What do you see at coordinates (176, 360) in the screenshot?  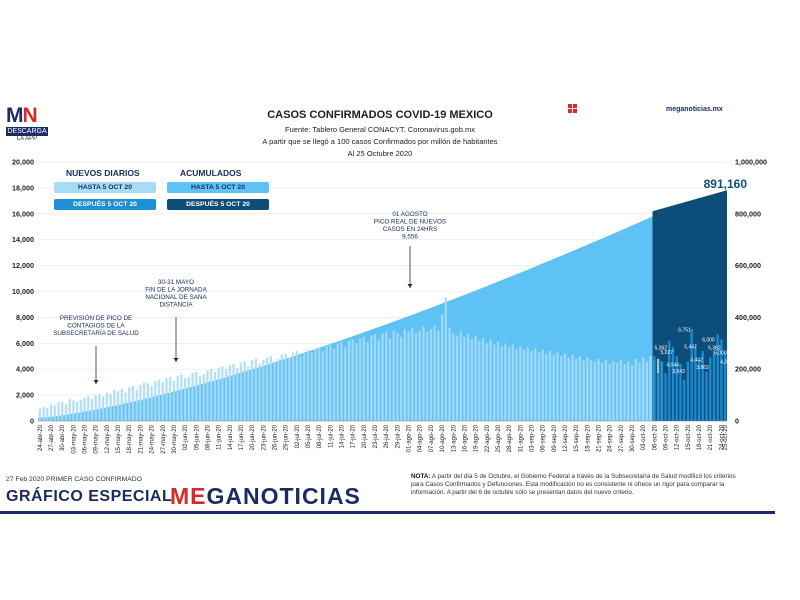 I see `annotation-arrow-head` at bounding box center [176, 360].